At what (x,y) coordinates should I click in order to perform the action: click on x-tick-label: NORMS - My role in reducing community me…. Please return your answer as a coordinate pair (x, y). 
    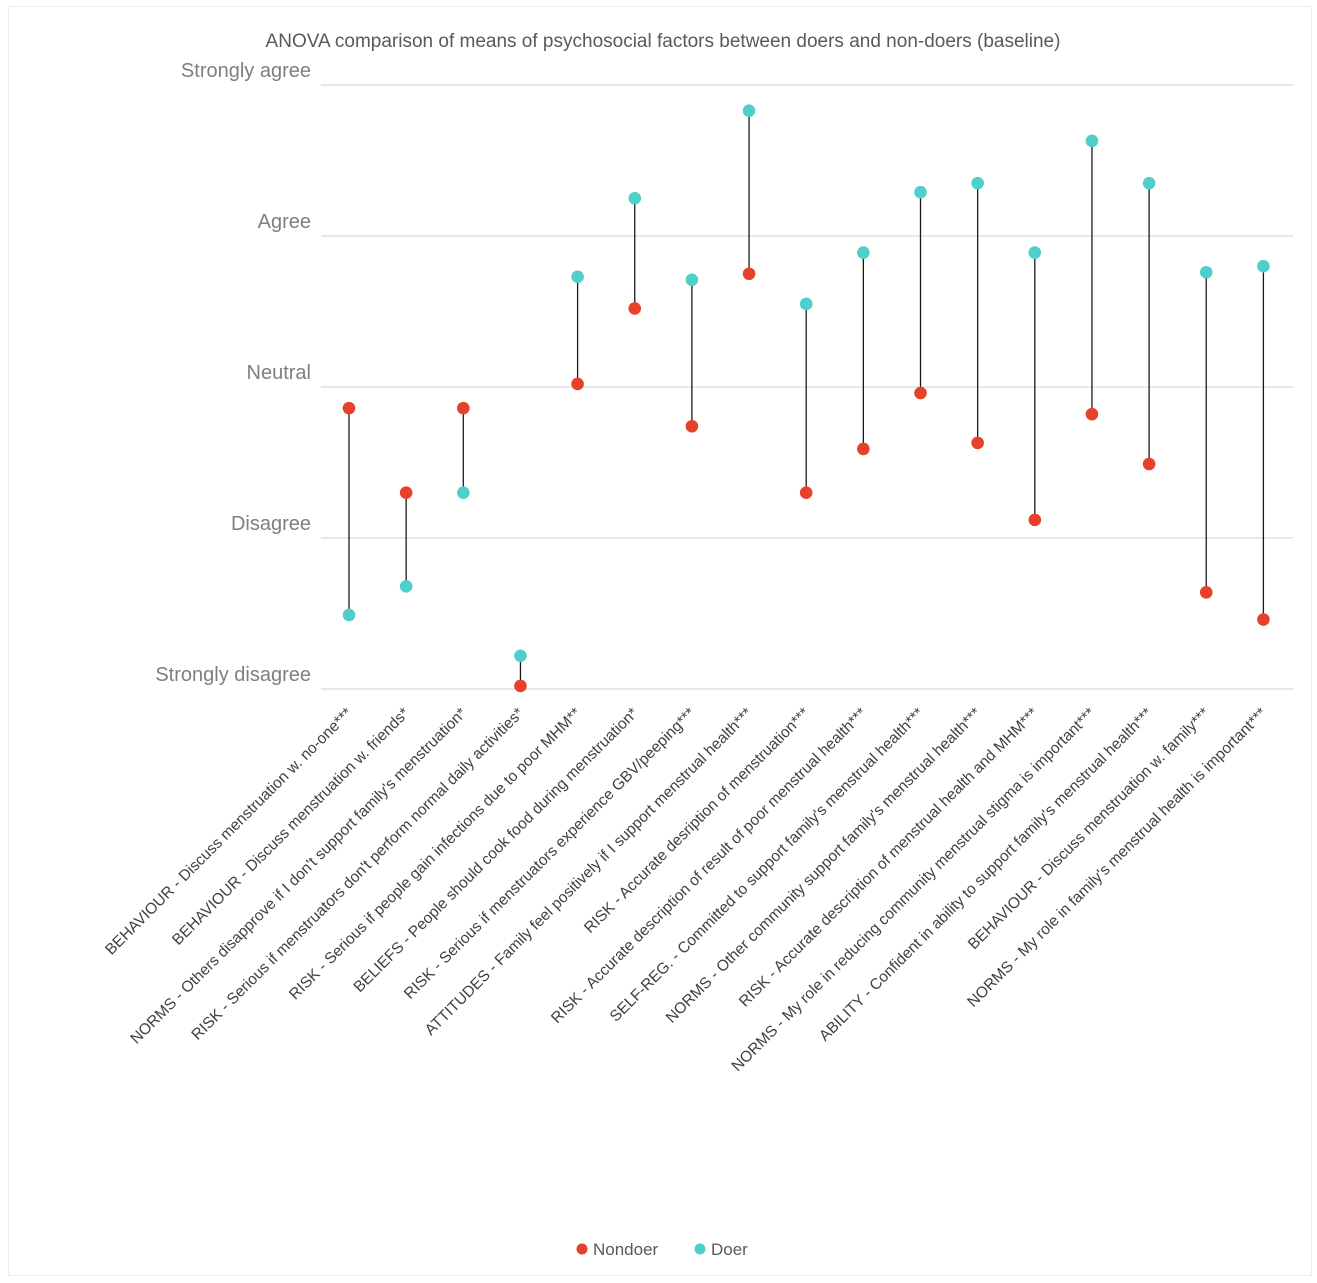
    Looking at the image, I should click on (914, 890).